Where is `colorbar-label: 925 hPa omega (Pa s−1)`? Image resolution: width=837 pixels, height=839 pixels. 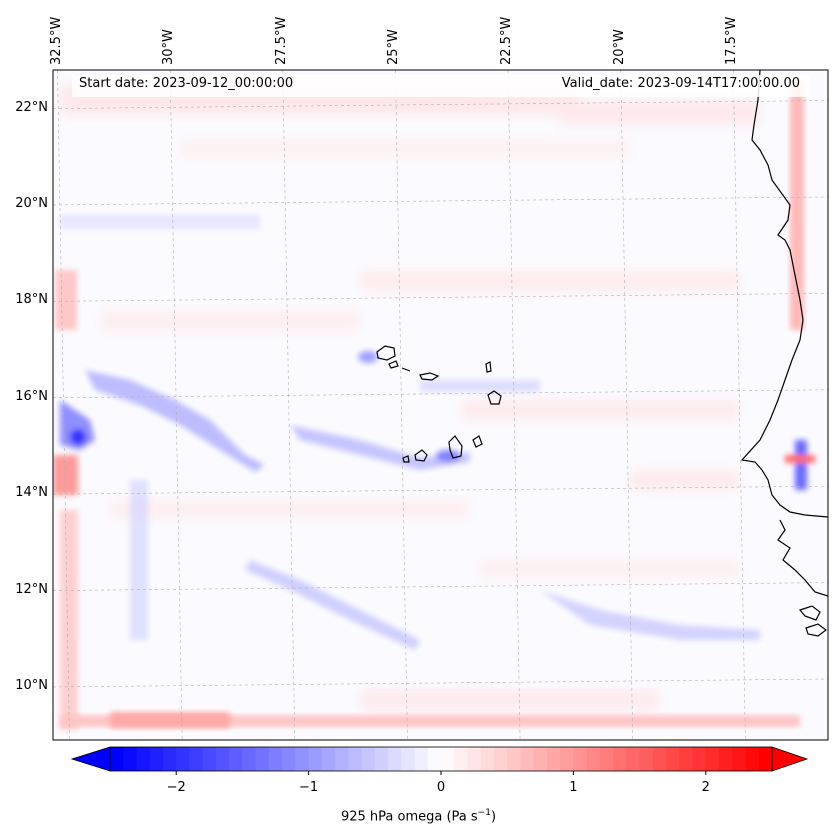
colorbar-label: 925 hPa omega (Pa s−1) is located at coordinates (418, 816).